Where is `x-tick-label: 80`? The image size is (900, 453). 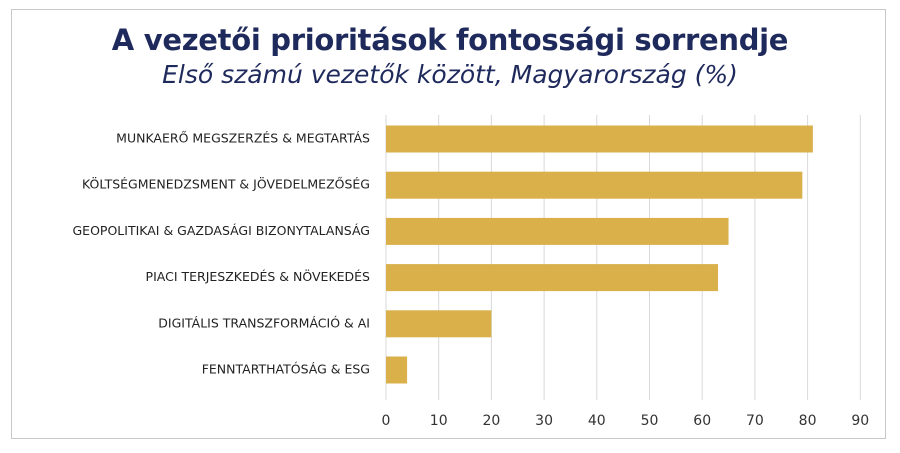 x-tick-label: 80 is located at coordinates (808, 421).